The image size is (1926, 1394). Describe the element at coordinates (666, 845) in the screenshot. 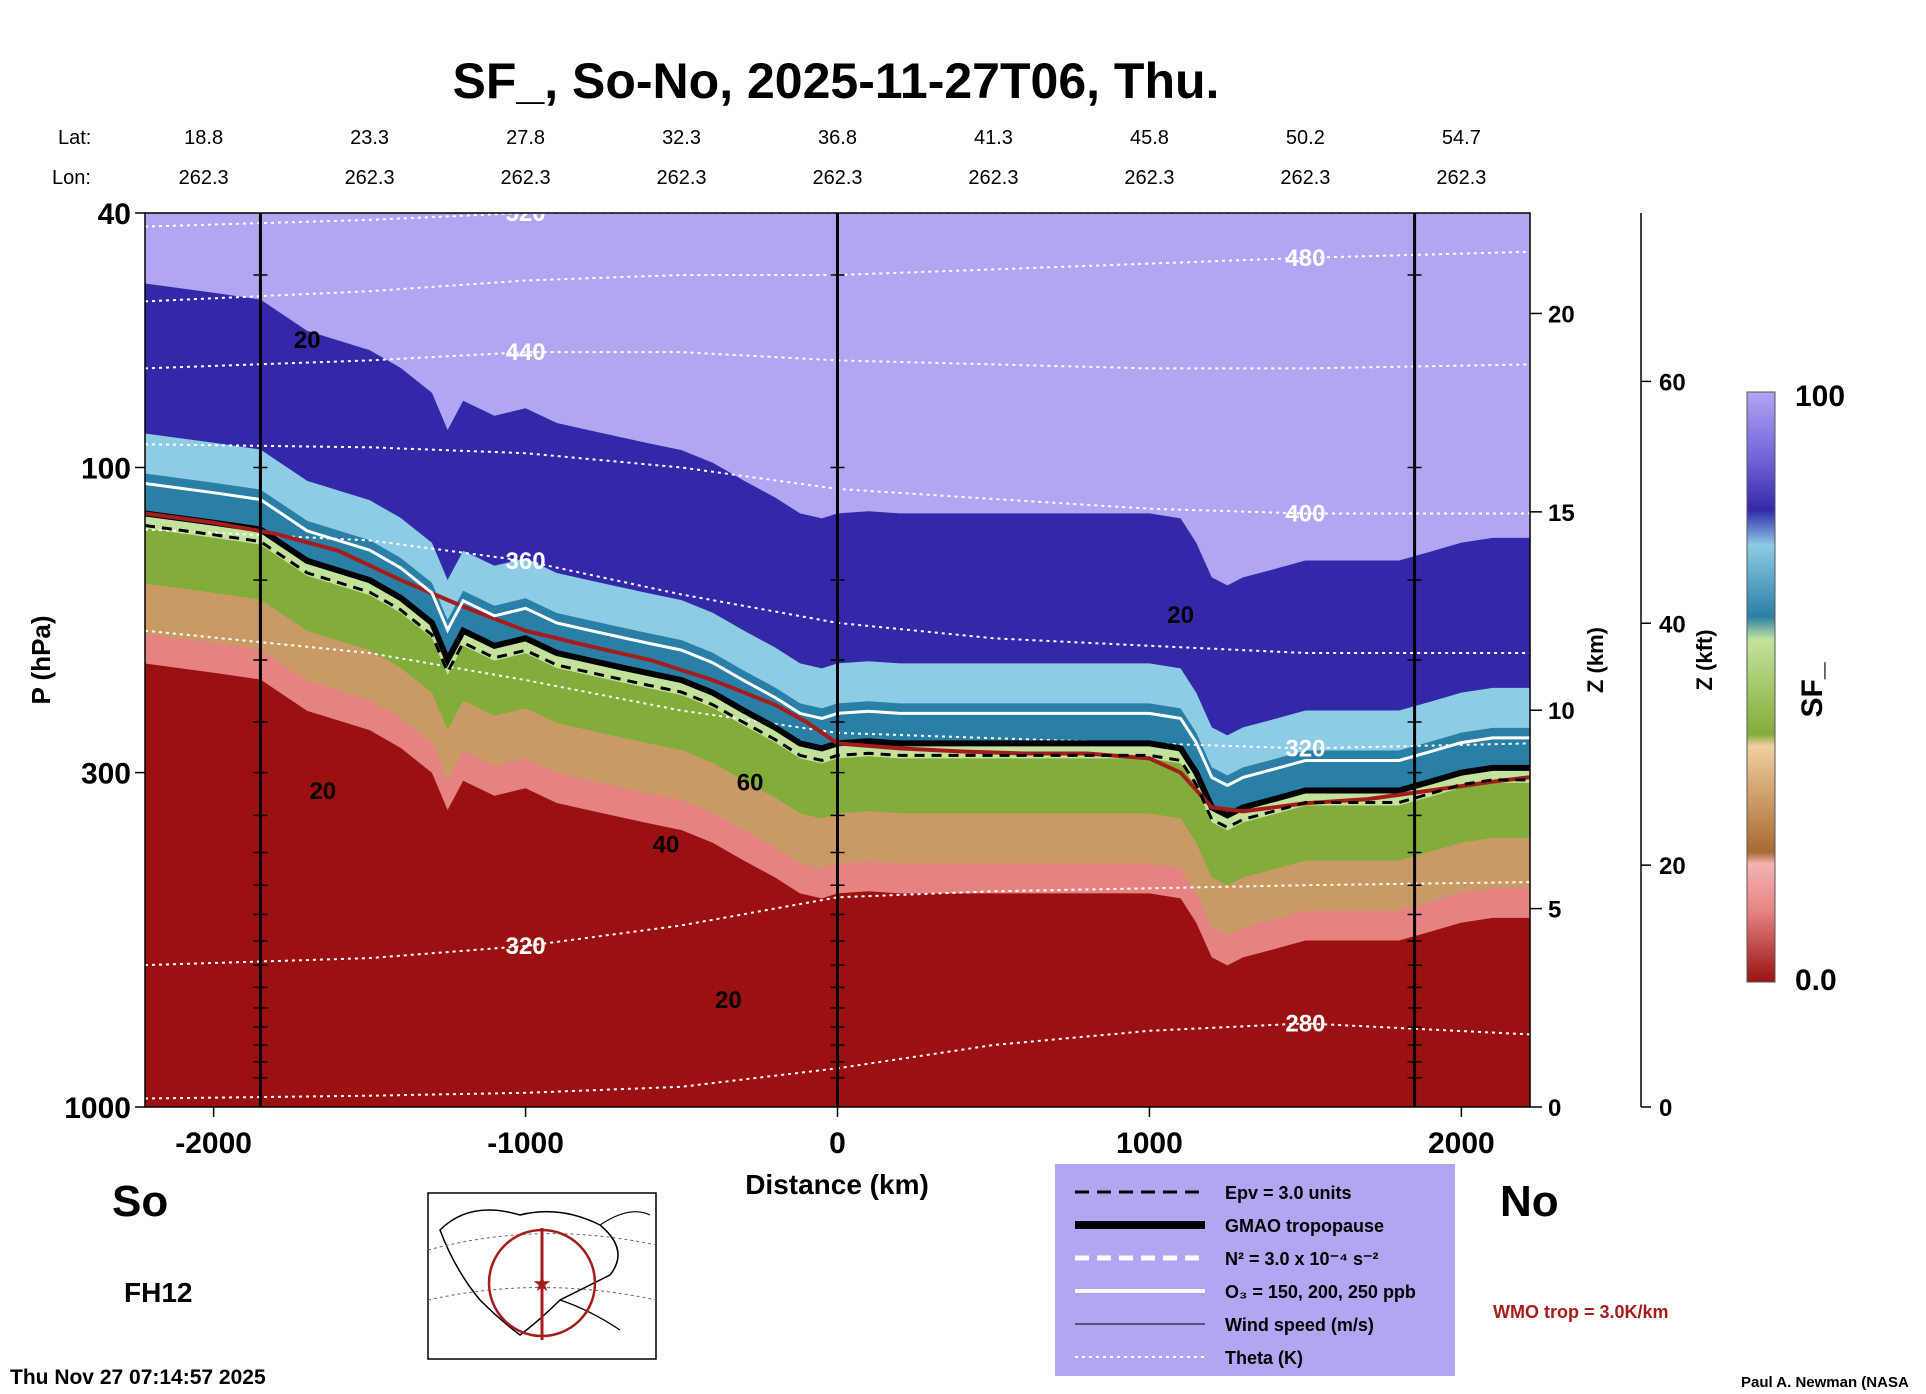

I see `wind-speed-label: 40` at that location.